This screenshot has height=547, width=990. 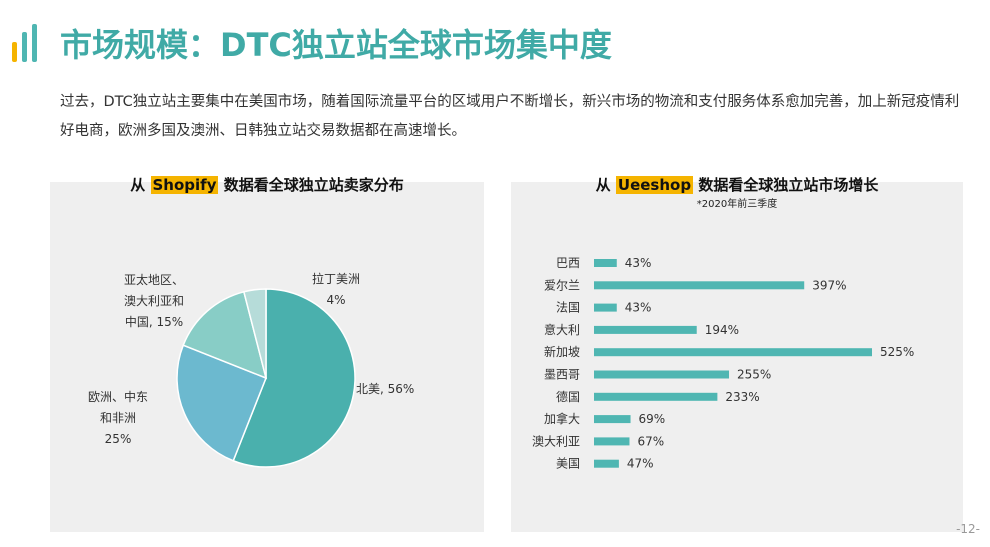 What do you see at coordinates (640, 464) in the screenshot?
I see `bar-value-label: 47%` at bounding box center [640, 464].